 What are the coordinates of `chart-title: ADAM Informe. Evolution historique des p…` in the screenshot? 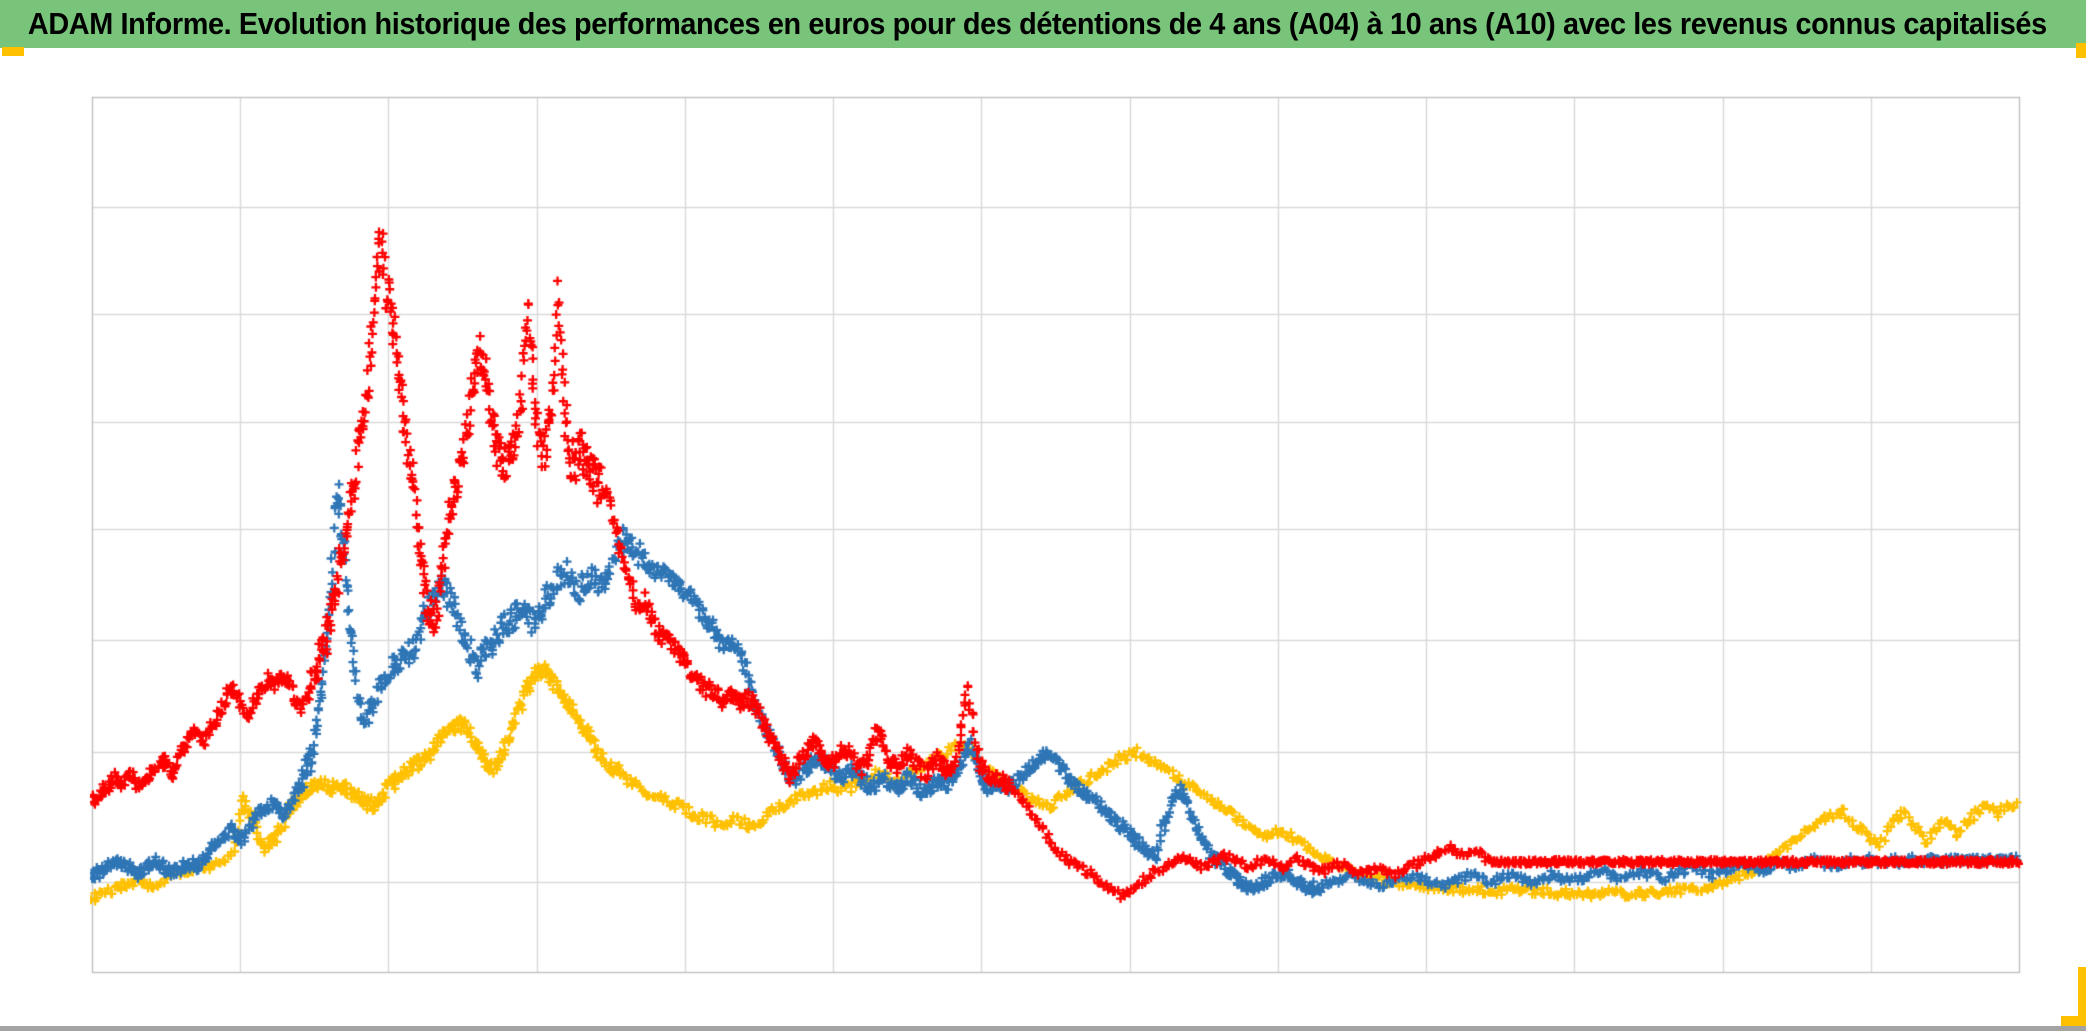 It's located at (1037, 23).